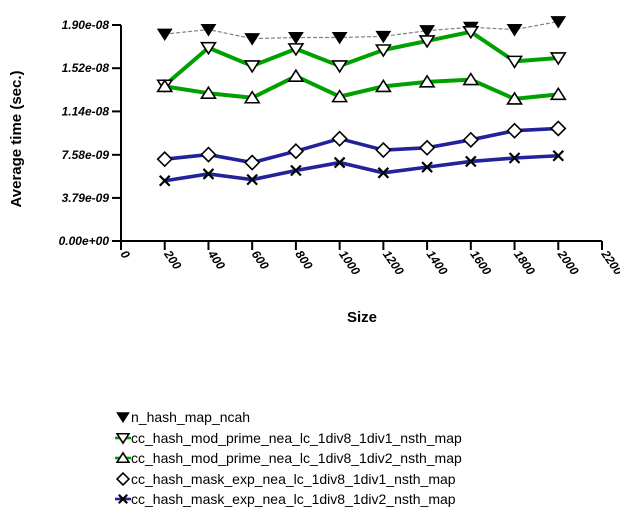 This screenshot has height=516, width=620. I want to click on series-n_hash_map_ncah, so click(361, 31).